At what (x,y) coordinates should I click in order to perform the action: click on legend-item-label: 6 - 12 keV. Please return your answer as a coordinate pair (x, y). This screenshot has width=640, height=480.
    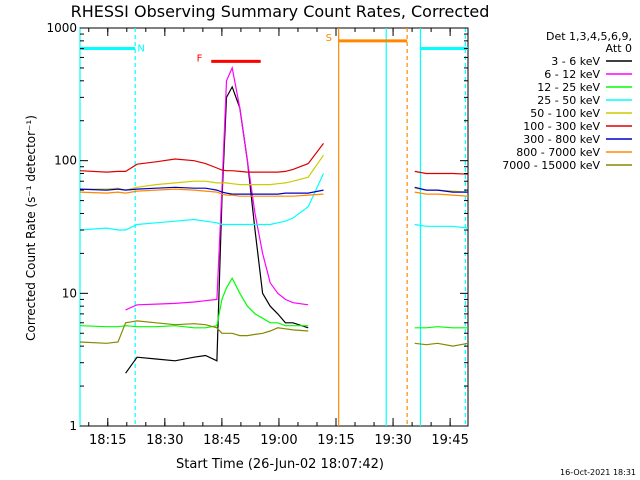
    Looking at the image, I should click on (572, 74).